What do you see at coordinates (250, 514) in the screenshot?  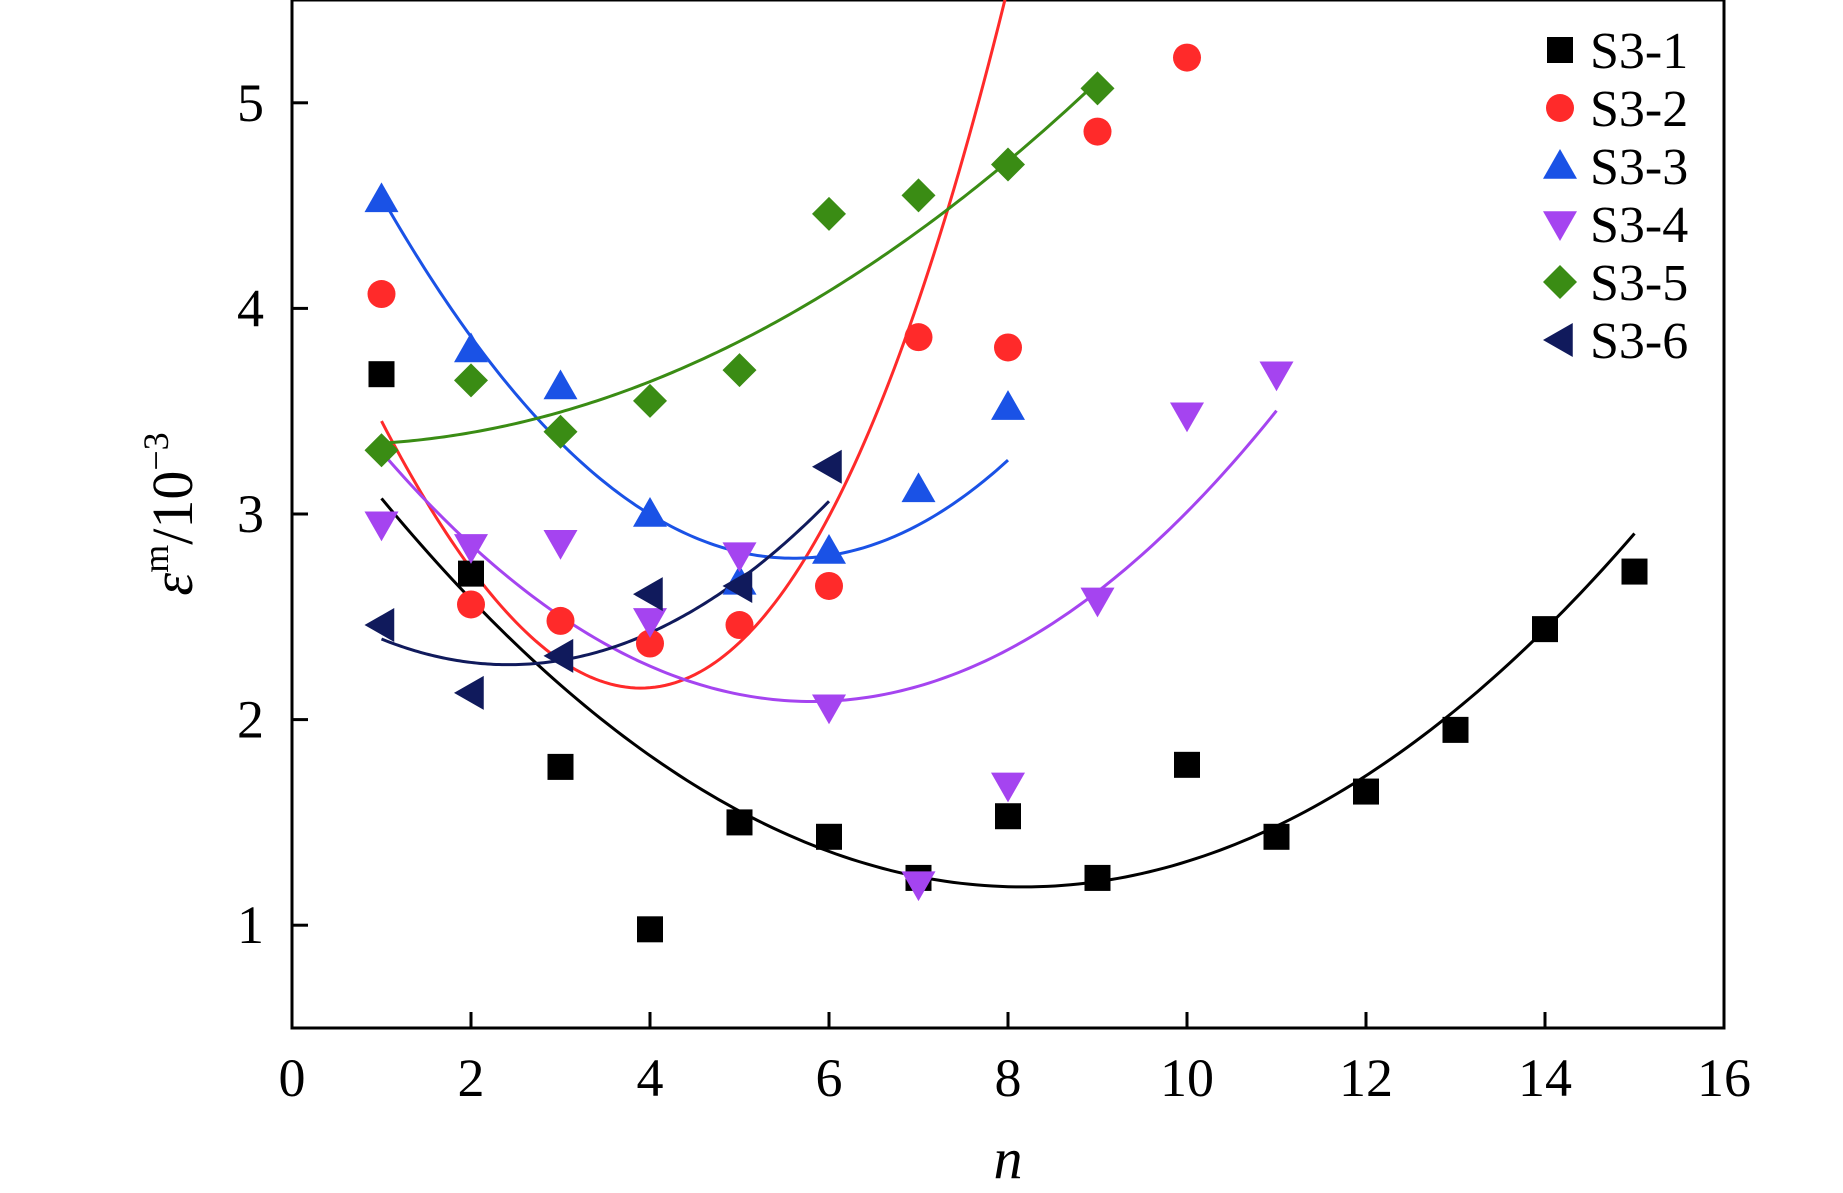 I see `y-tick-label: 3` at bounding box center [250, 514].